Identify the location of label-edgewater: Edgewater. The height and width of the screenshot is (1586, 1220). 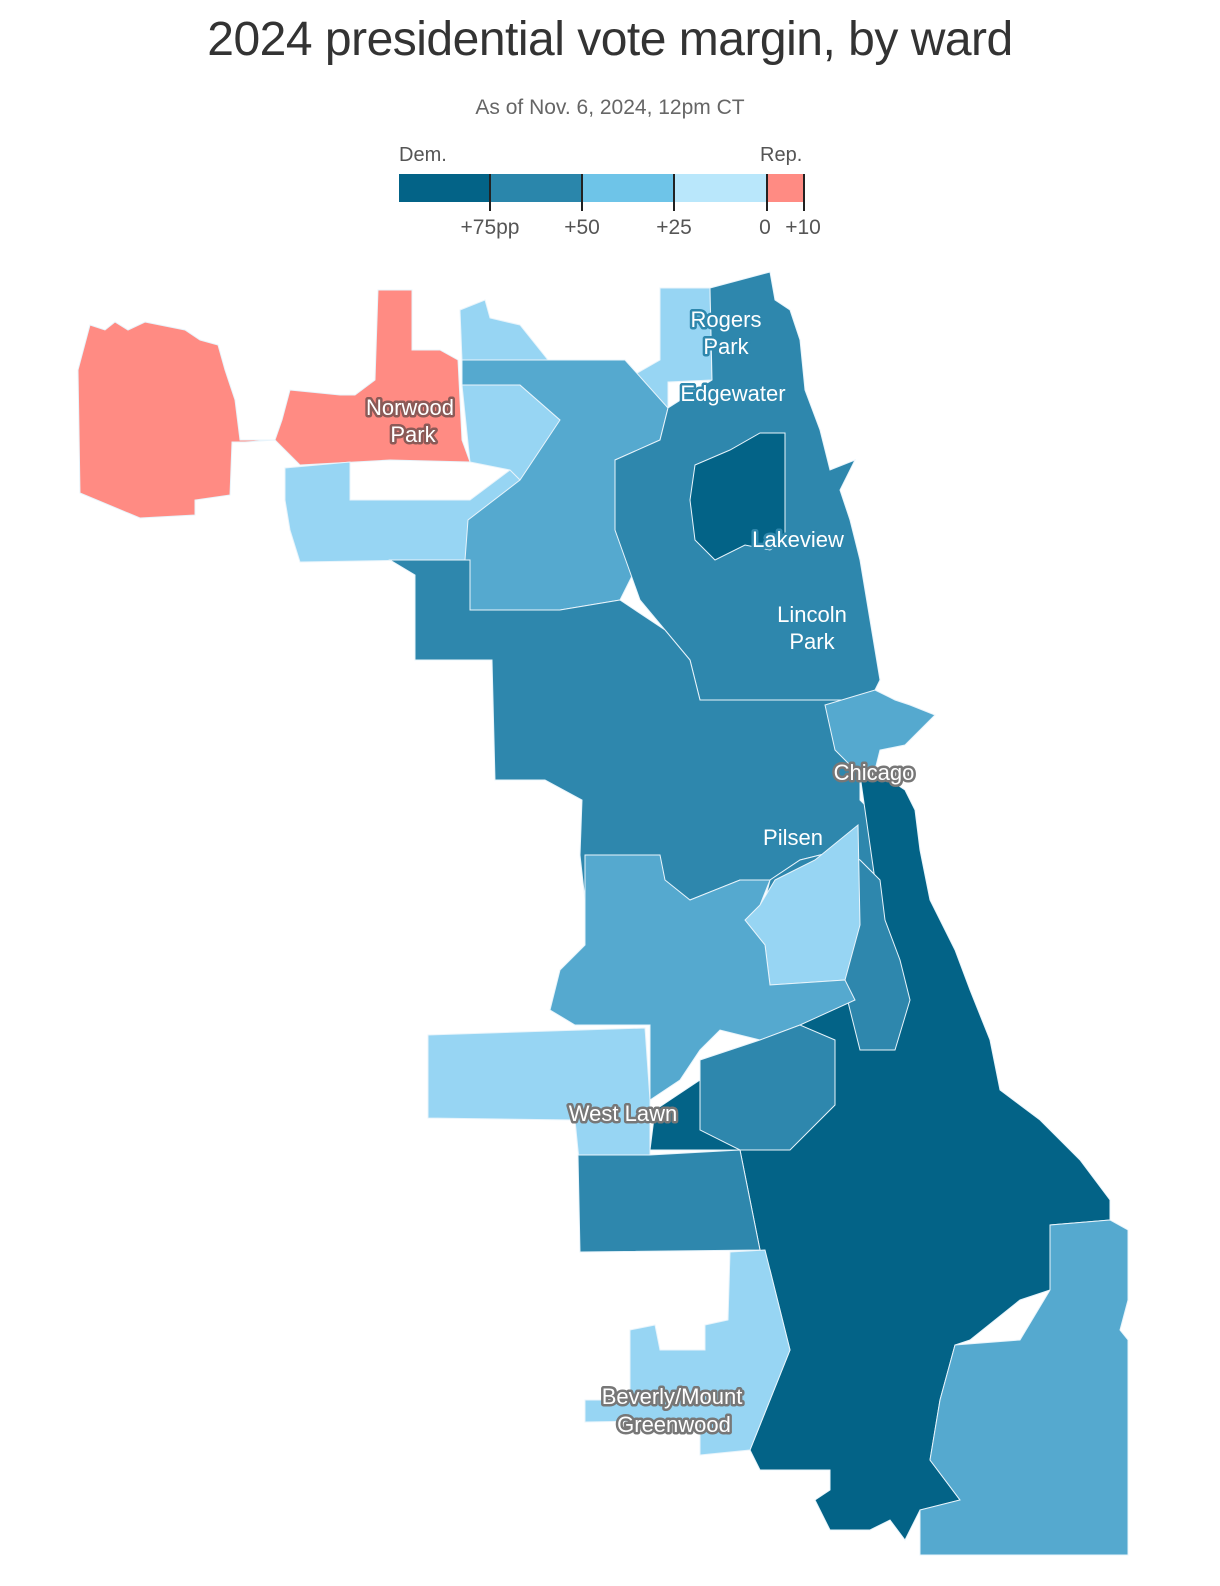
(732, 393).